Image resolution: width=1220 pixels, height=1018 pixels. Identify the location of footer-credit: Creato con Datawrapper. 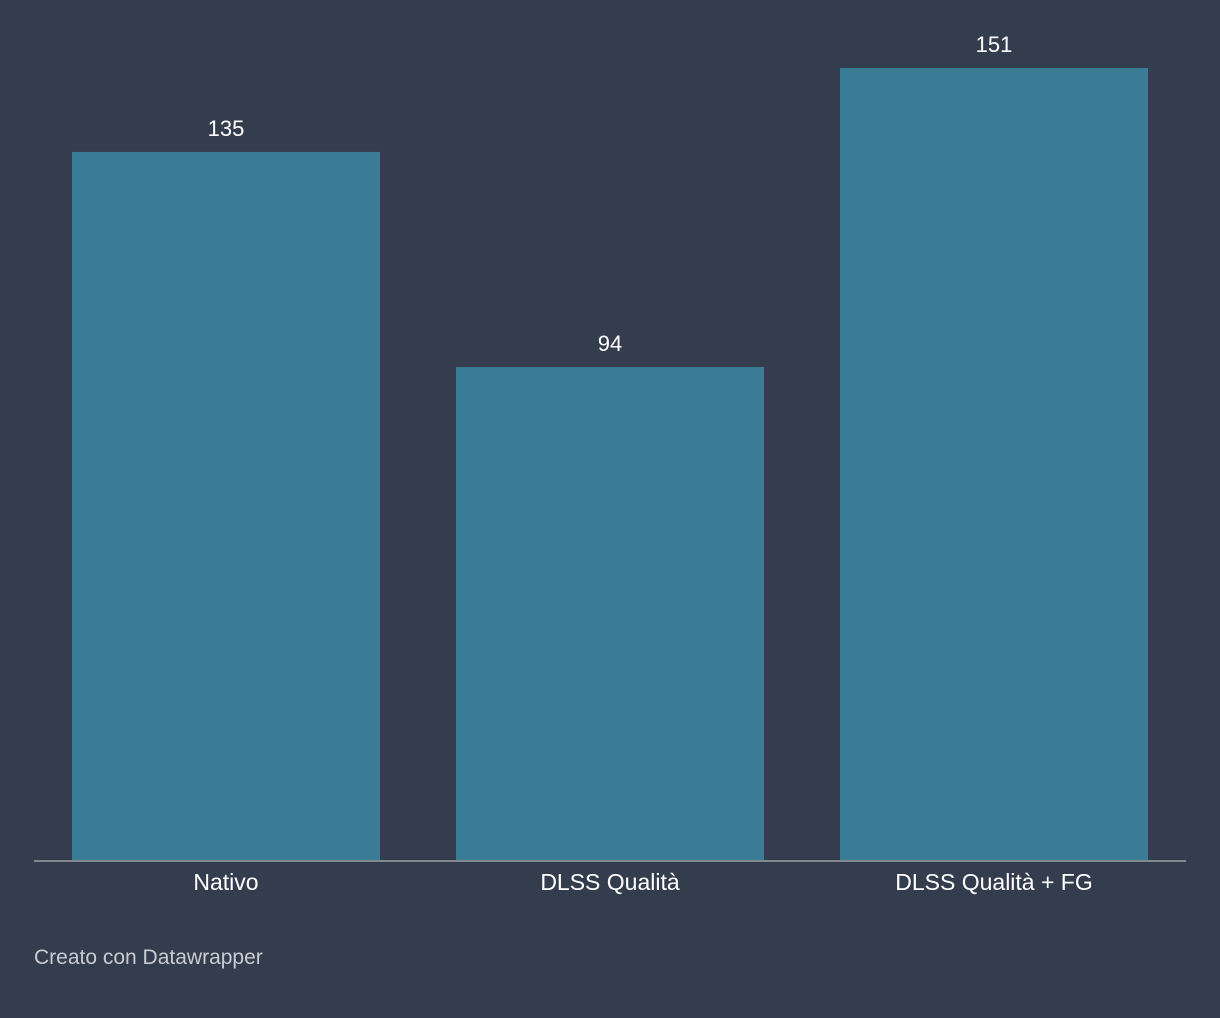
(148, 957).